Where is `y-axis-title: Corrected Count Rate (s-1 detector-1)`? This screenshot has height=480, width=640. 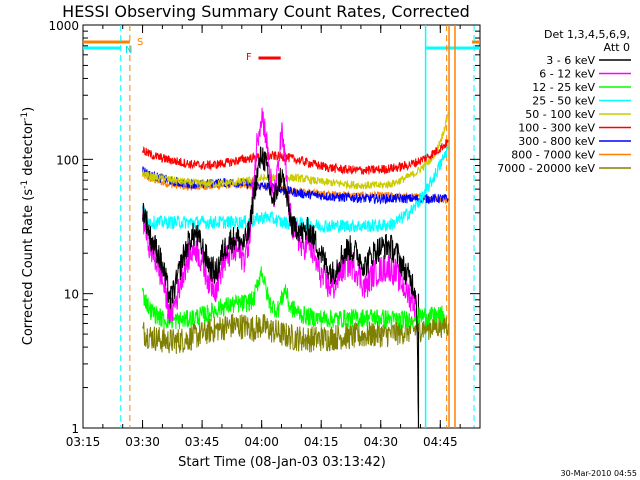 y-axis-title: Corrected Count Rate (s-1 detector-1) is located at coordinates (28, 226).